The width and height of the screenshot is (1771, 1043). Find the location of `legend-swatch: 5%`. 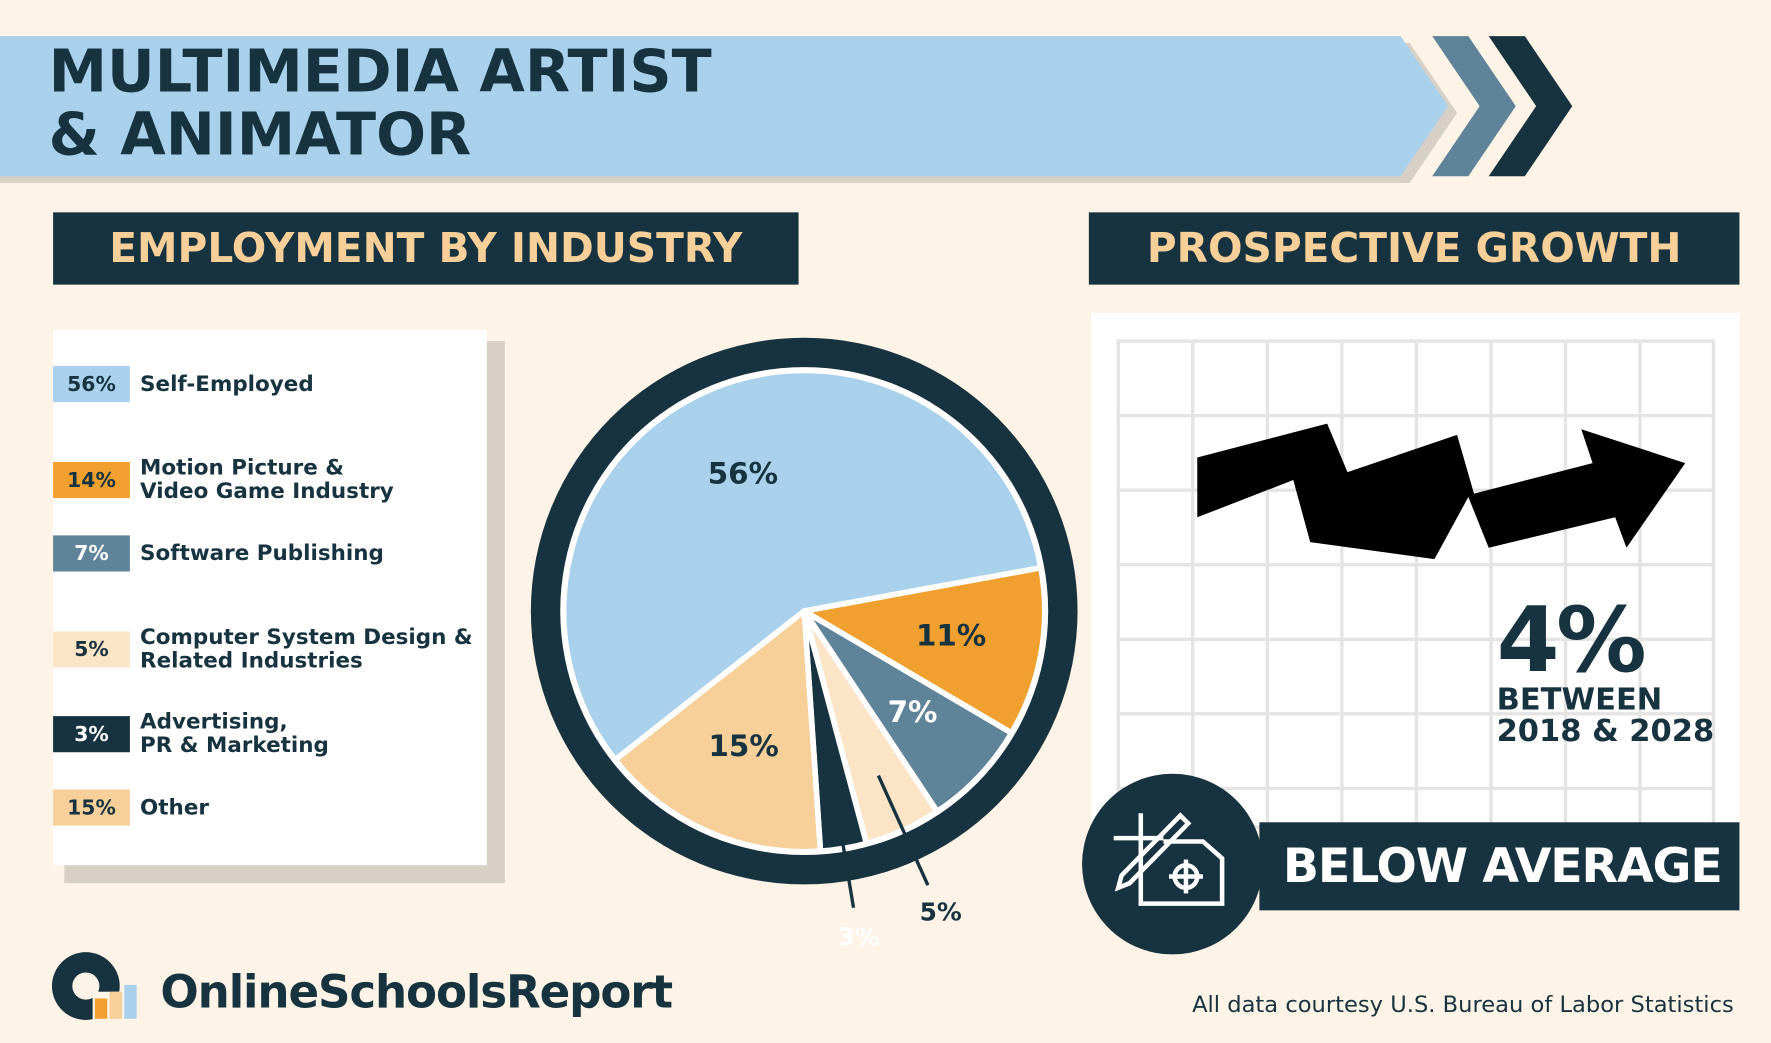

legend-swatch: 5% is located at coordinates (91, 649).